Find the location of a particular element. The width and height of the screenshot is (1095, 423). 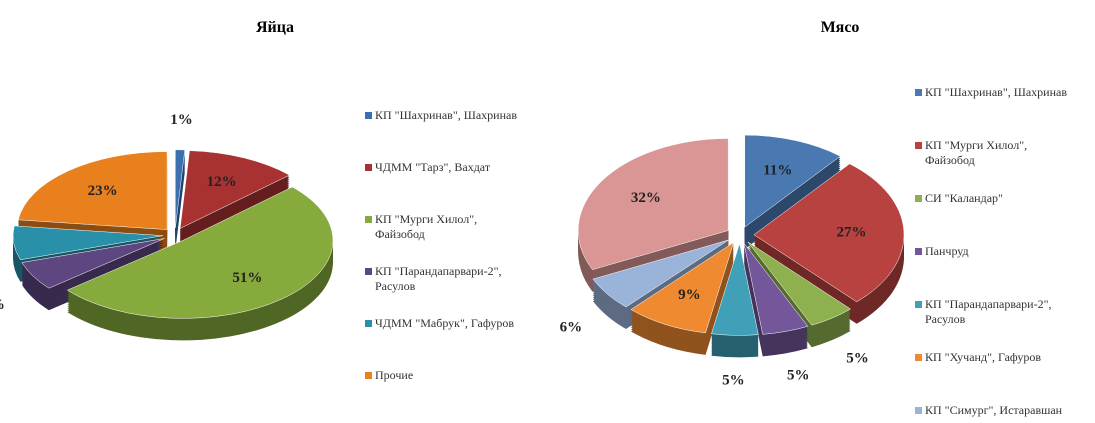

legend-label: КП "Хучанд", Гафуров is located at coordinates (983, 357).